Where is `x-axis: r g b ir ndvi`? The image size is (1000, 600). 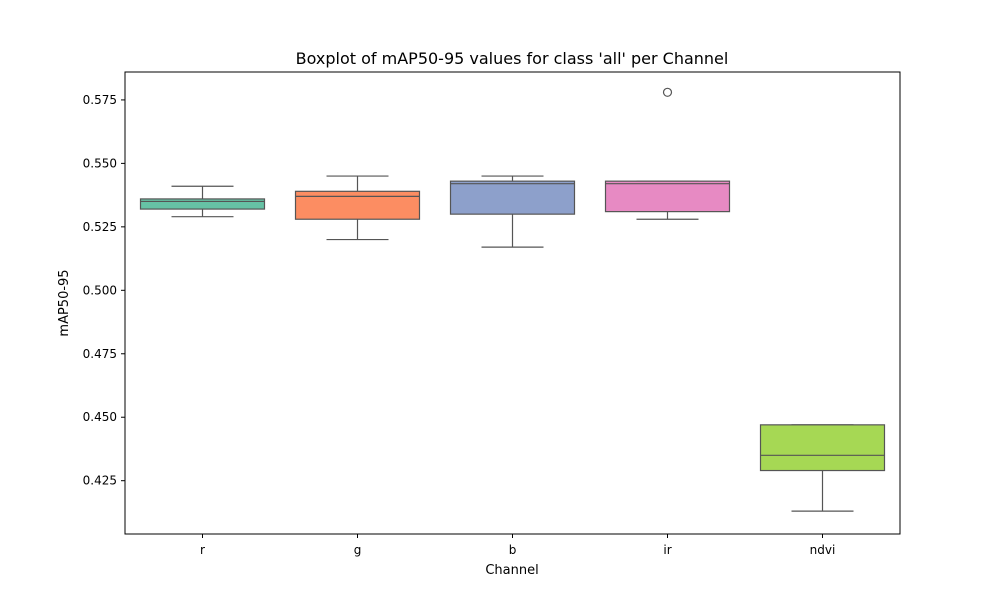 x-axis: r g b ir ndvi is located at coordinates (517, 545).